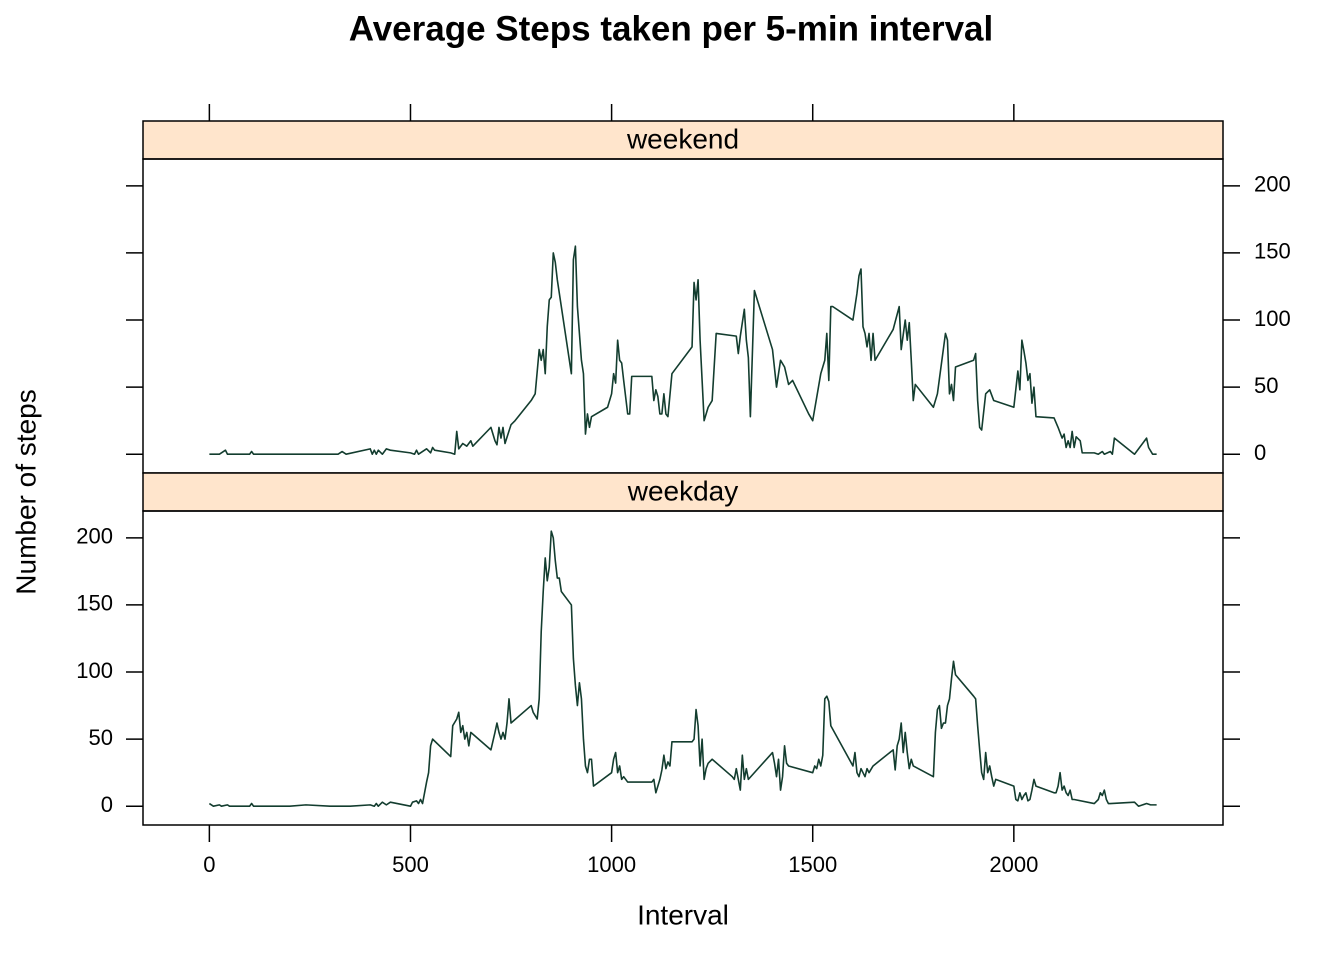  Describe the element at coordinates (209, 864) in the screenshot. I see `x-tick-label: 0` at that location.